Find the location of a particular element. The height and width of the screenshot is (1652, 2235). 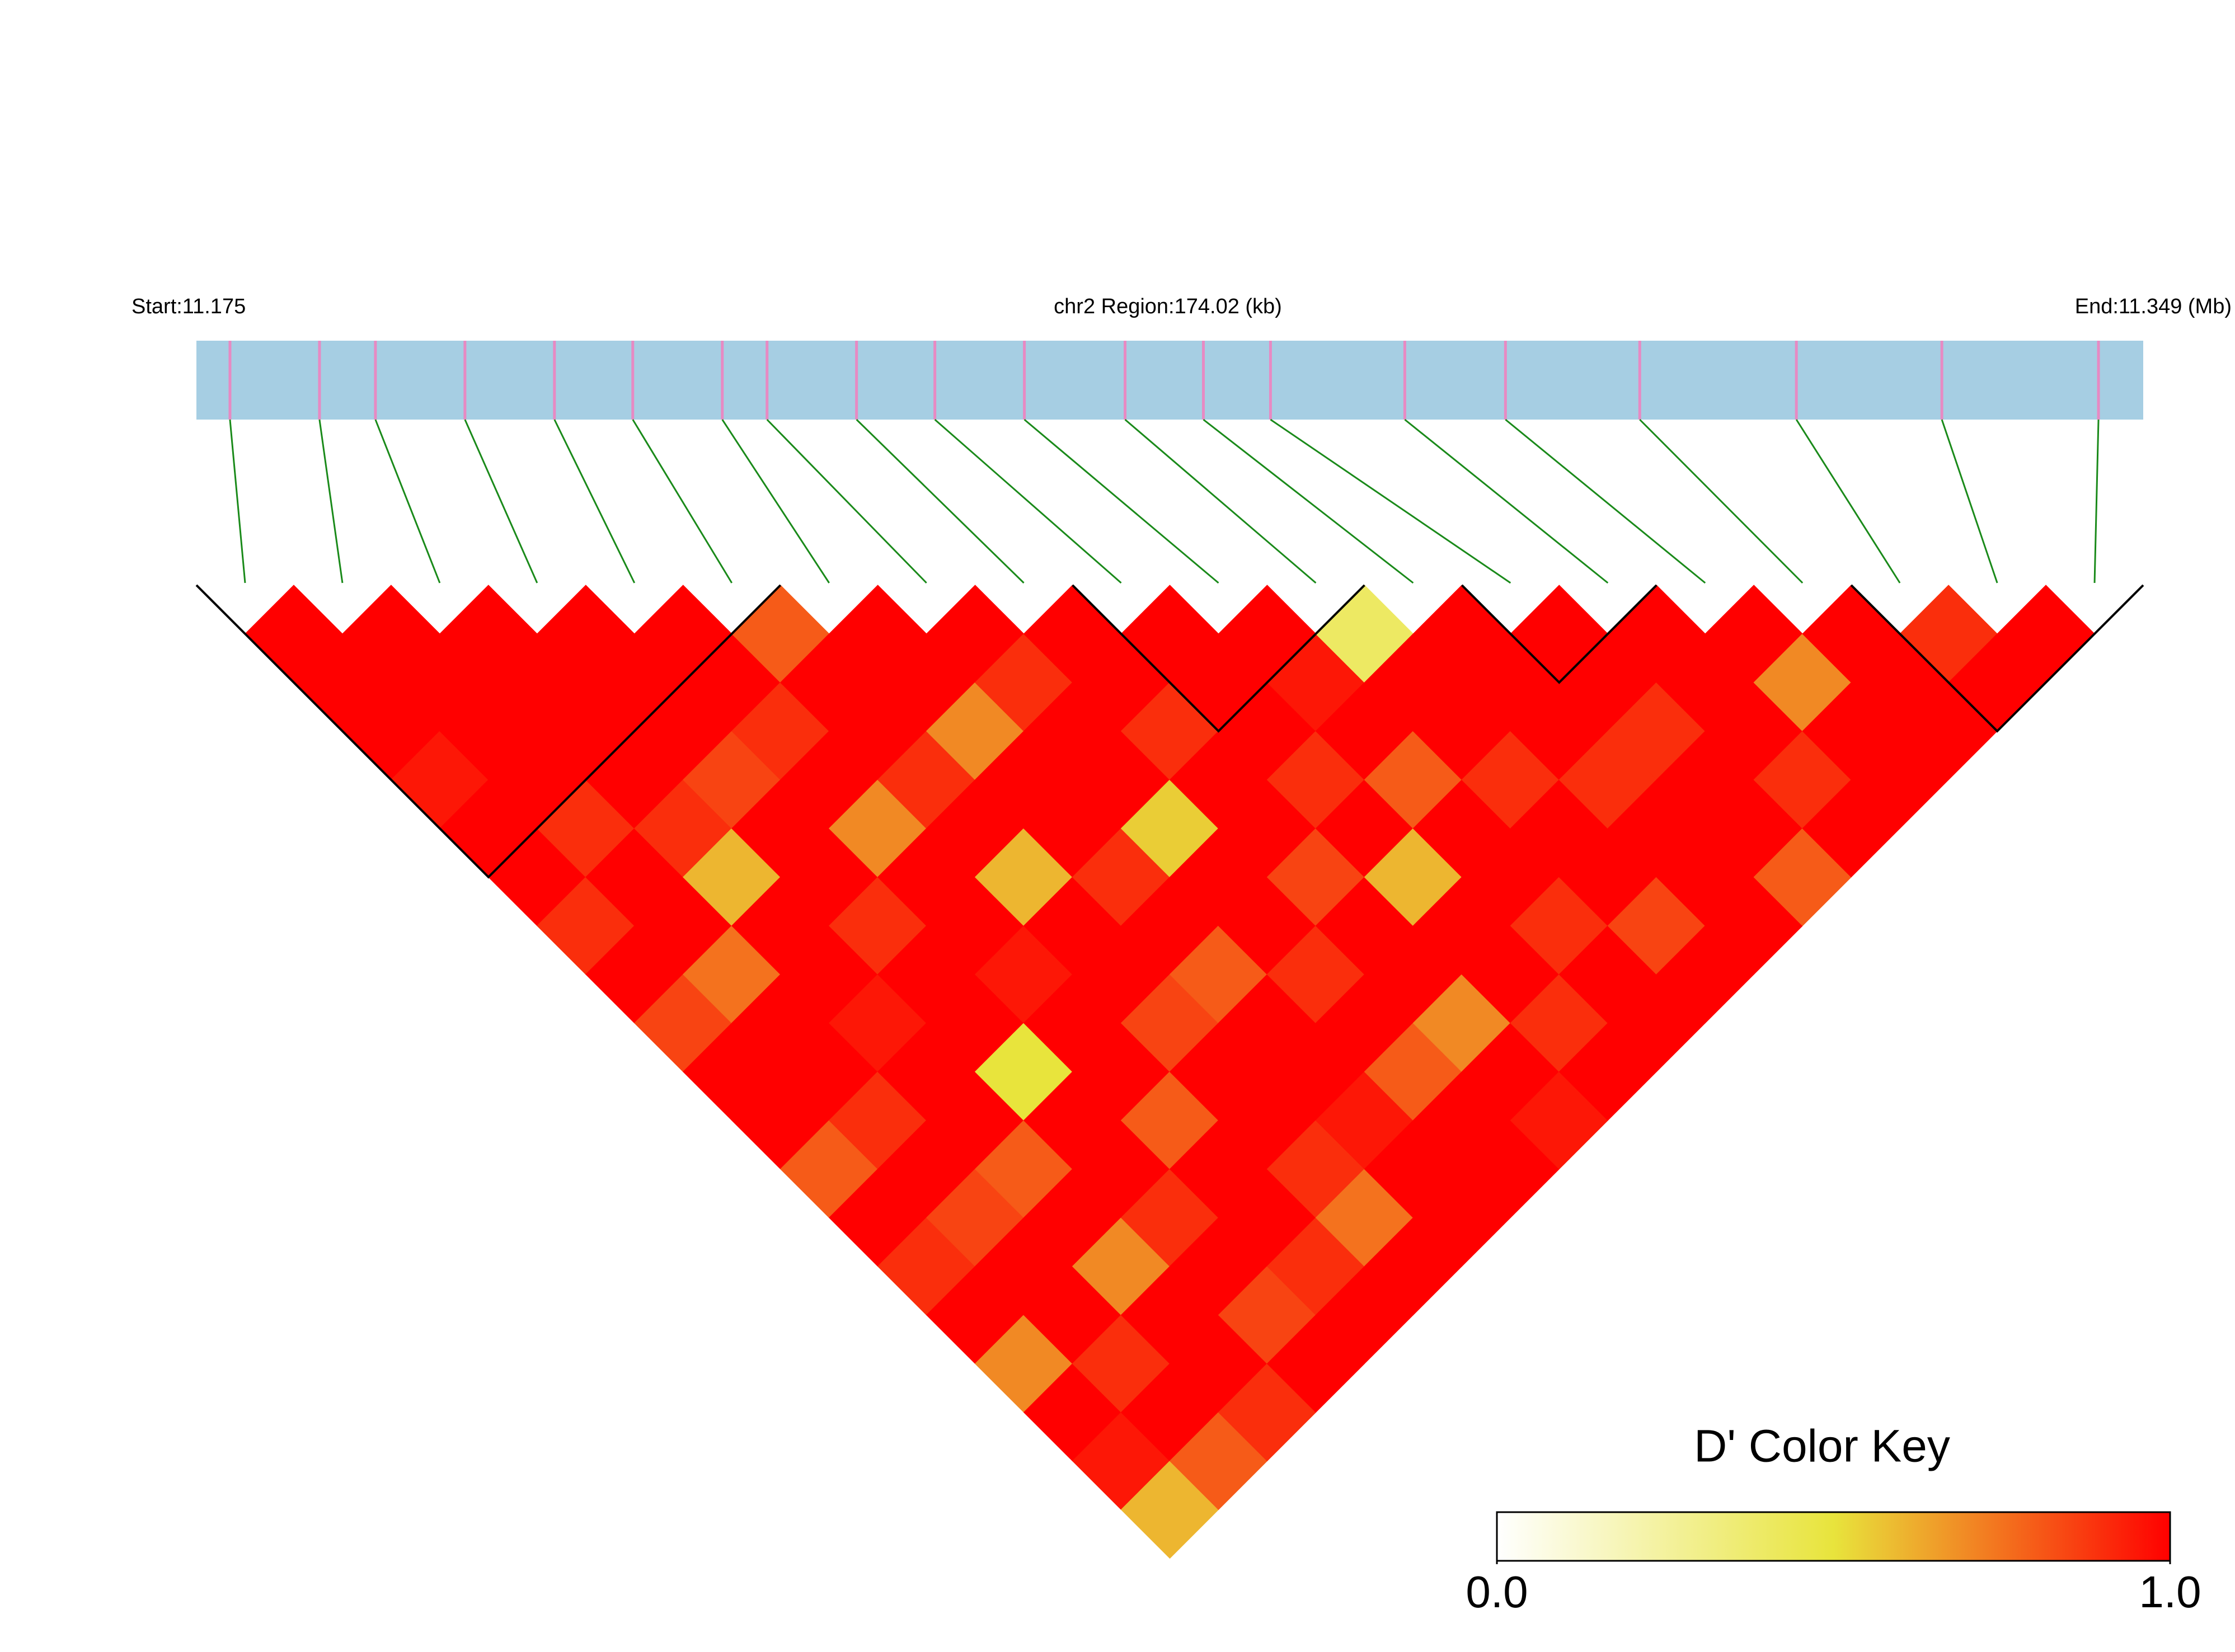

key-tick-label: 1.0 is located at coordinates (2170, 1592).